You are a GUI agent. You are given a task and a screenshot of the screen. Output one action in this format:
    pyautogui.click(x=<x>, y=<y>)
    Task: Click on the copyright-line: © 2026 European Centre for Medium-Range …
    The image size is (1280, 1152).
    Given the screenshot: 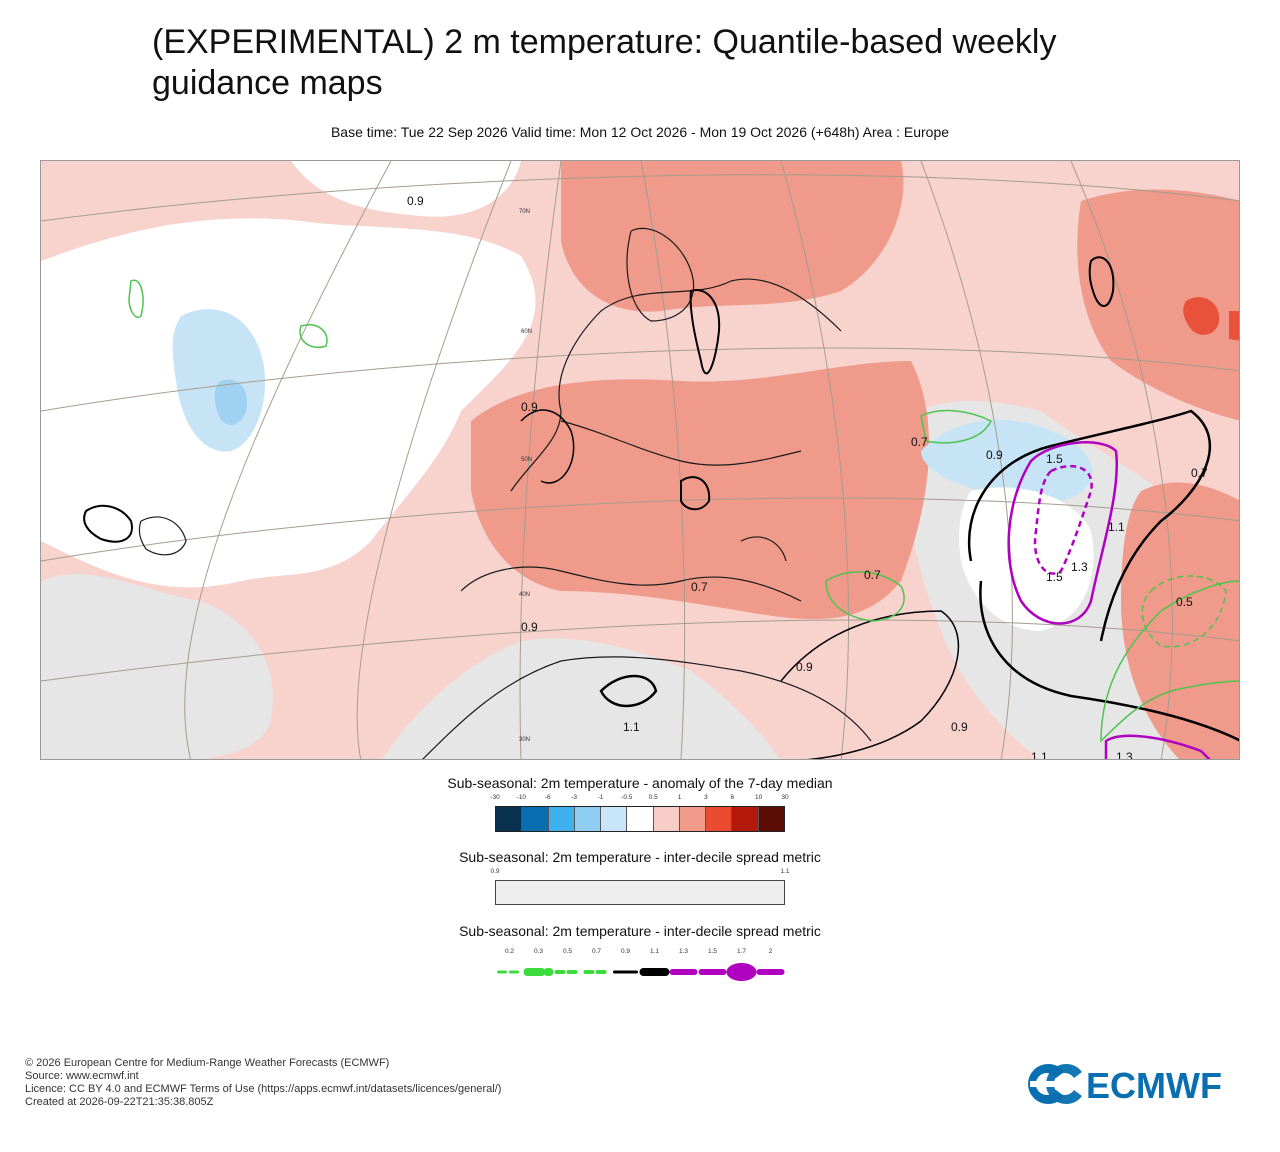 What is the action you would take?
    pyautogui.click(x=207, y=1063)
    